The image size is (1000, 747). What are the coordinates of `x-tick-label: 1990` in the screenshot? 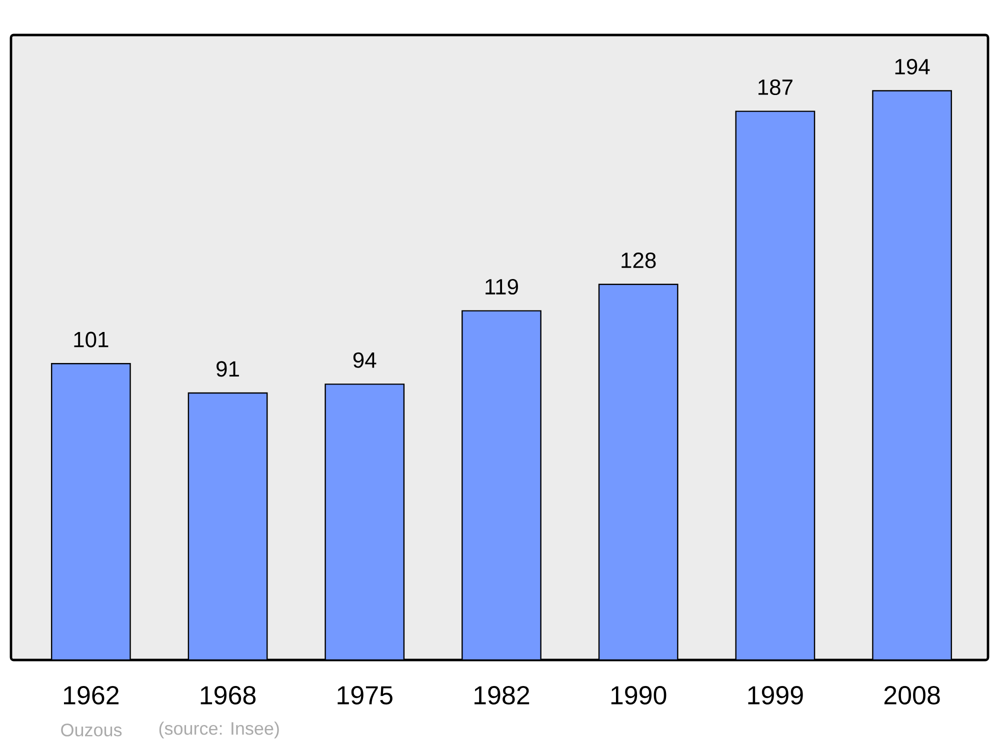 It's located at (638, 695).